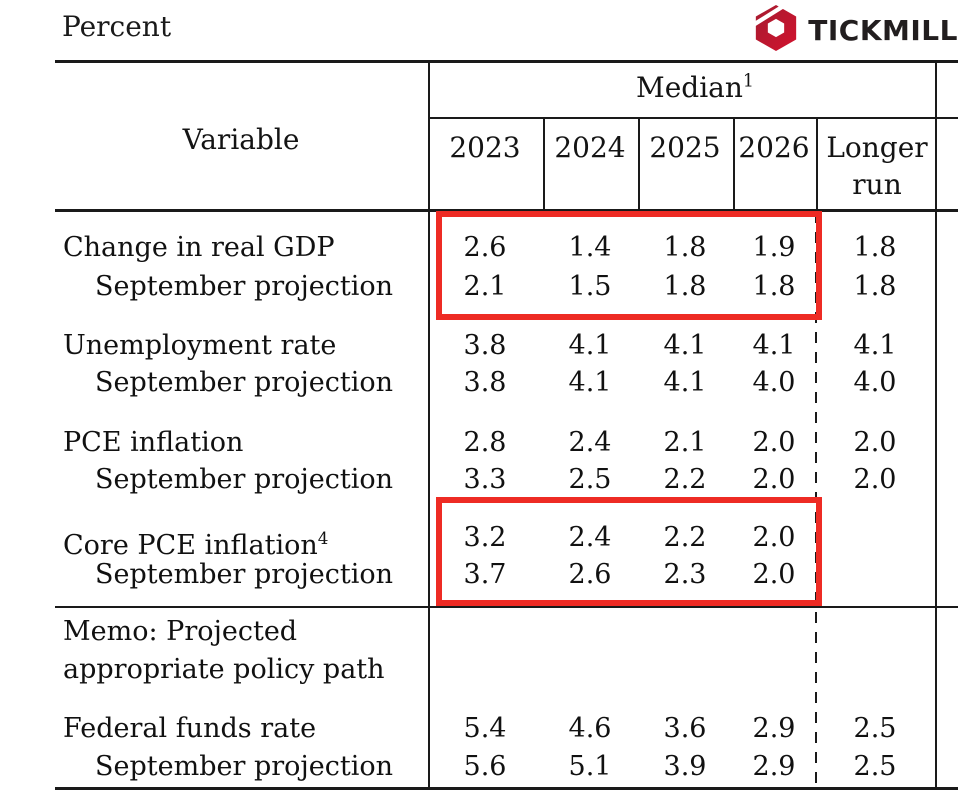 Image resolution: width=958 pixels, height=808 pixels. Describe the element at coordinates (774, 286) in the screenshot. I see `cell-2026: 1.8` at that location.